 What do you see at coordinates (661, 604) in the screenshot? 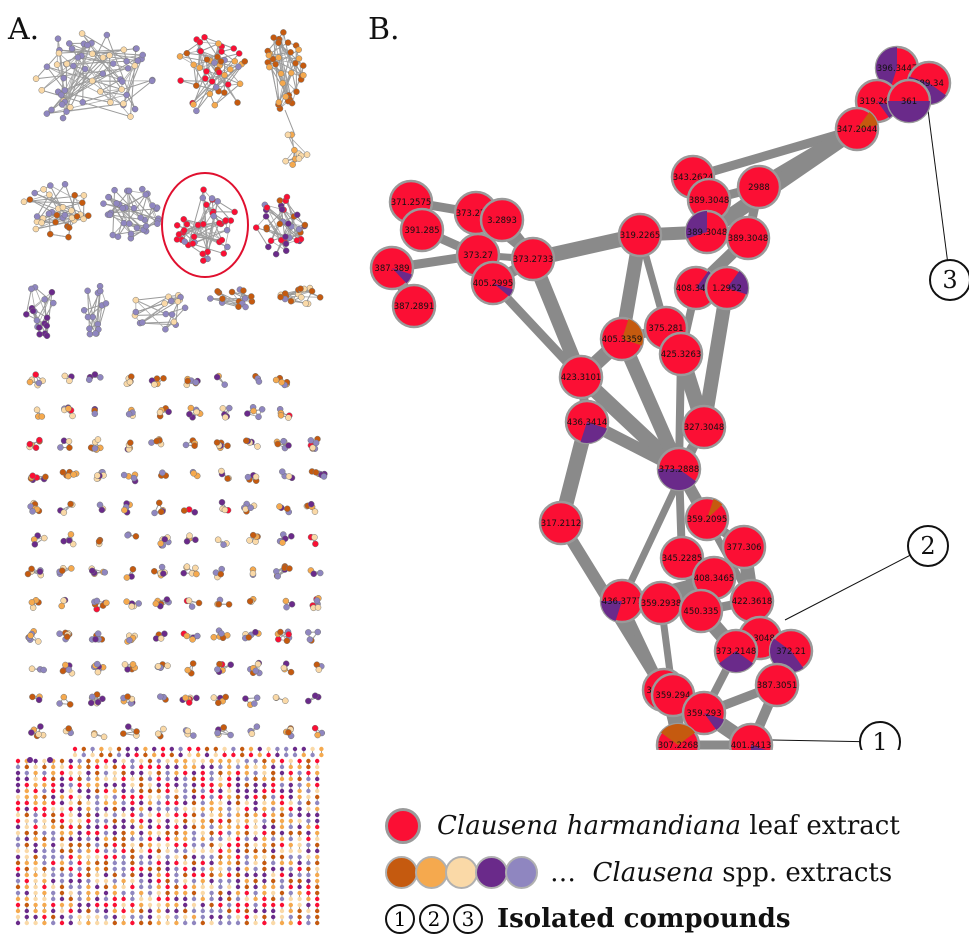
I see `node-label: 359.2938` at bounding box center [661, 604].